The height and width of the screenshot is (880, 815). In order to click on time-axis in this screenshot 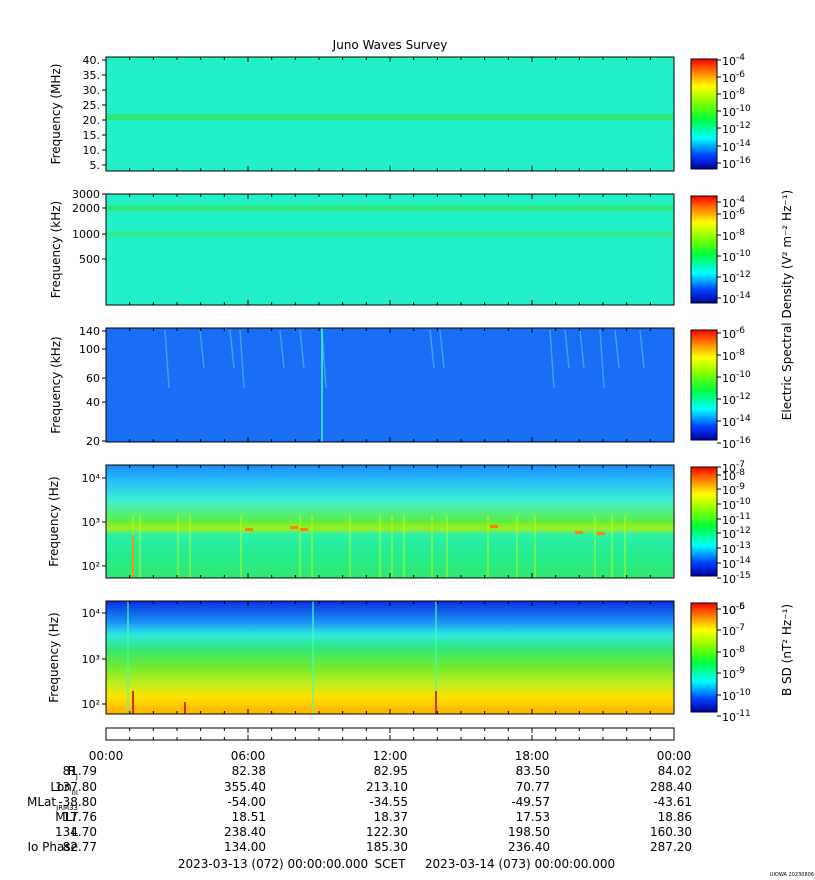, I will do `click(390, 734)`.